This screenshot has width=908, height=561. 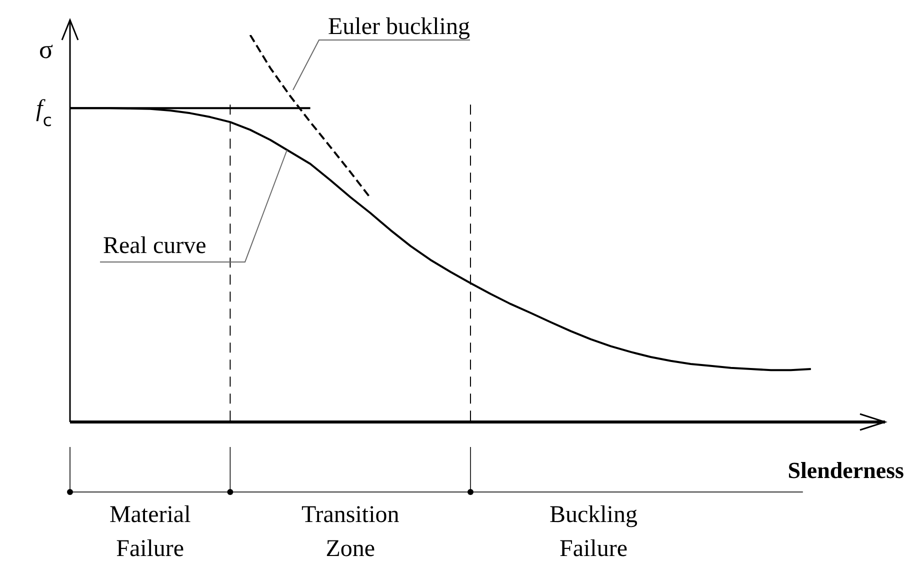 What do you see at coordinates (846, 470) in the screenshot?
I see `x-axis-title: Slenderness` at bounding box center [846, 470].